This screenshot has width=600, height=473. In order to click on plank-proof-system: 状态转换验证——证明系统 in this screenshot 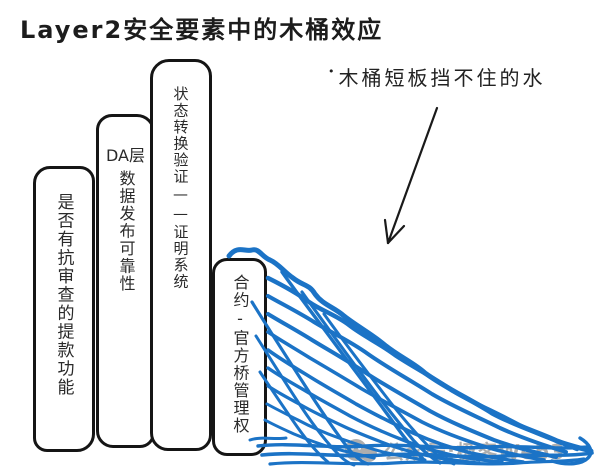, I will do `click(181, 255)`.